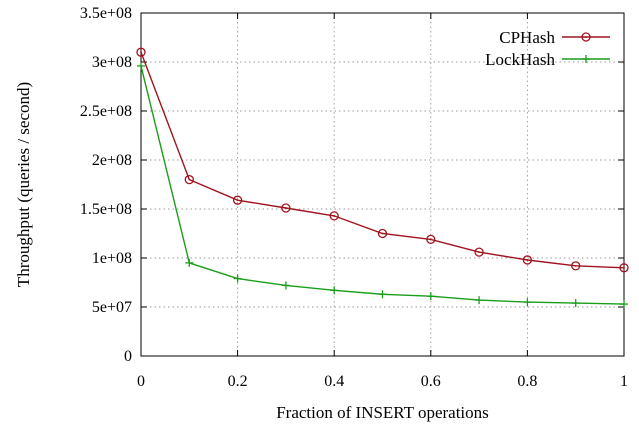 This screenshot has width=639, height=430. Describe the element at coordinates (527, 381) in the screenshot. I see `x-tick-label: 0.8` at that location.